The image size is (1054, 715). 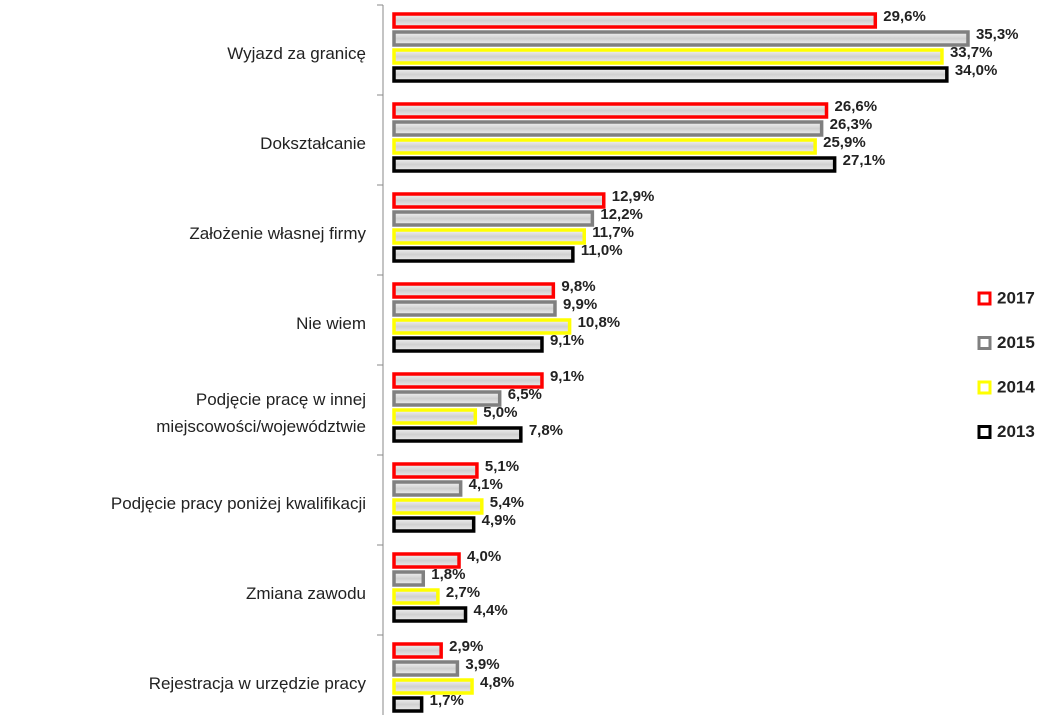 I want to click on value-label: 33,7%, so click(x=971, y=52).